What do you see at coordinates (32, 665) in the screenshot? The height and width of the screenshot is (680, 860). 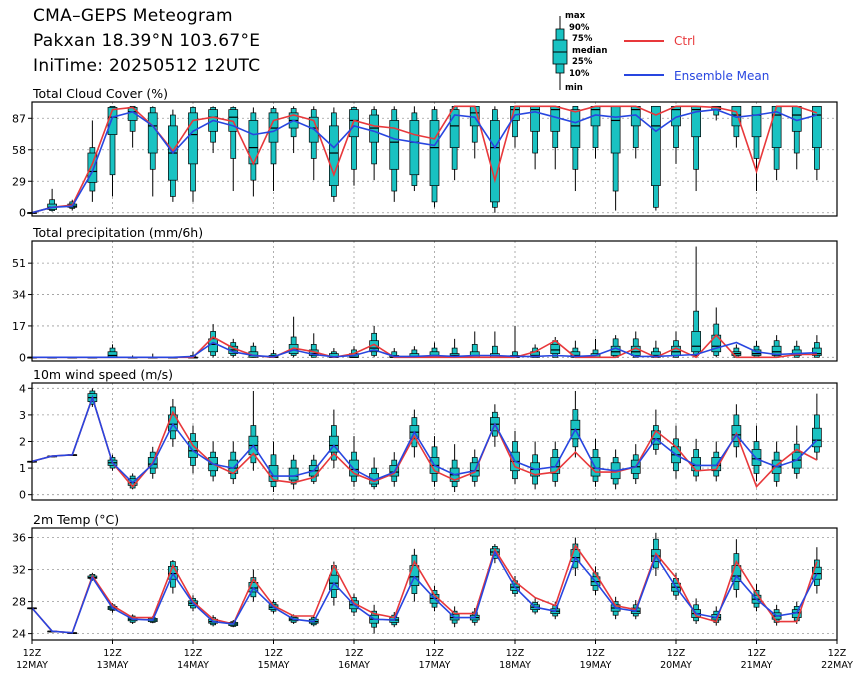 I see `x-date-label: 12MAY` at bounding box center [32, 665].